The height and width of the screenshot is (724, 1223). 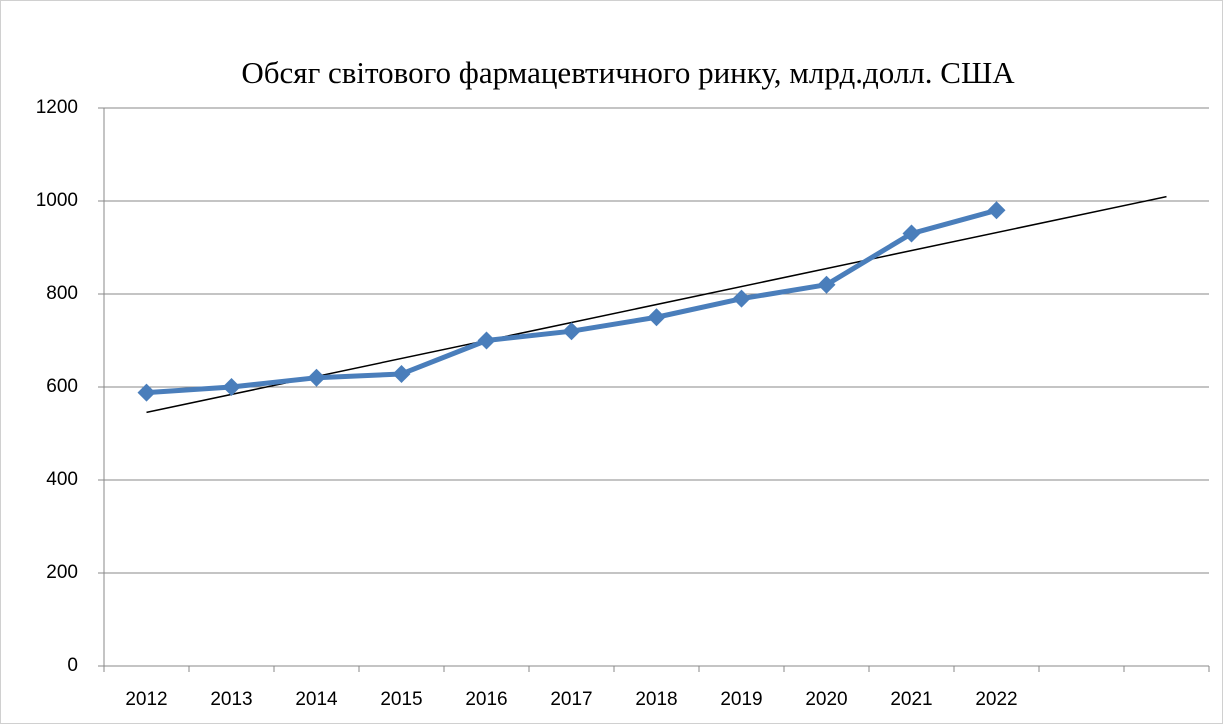 I want to click on x-tick-label: 2022, so click(x=996, y=699).